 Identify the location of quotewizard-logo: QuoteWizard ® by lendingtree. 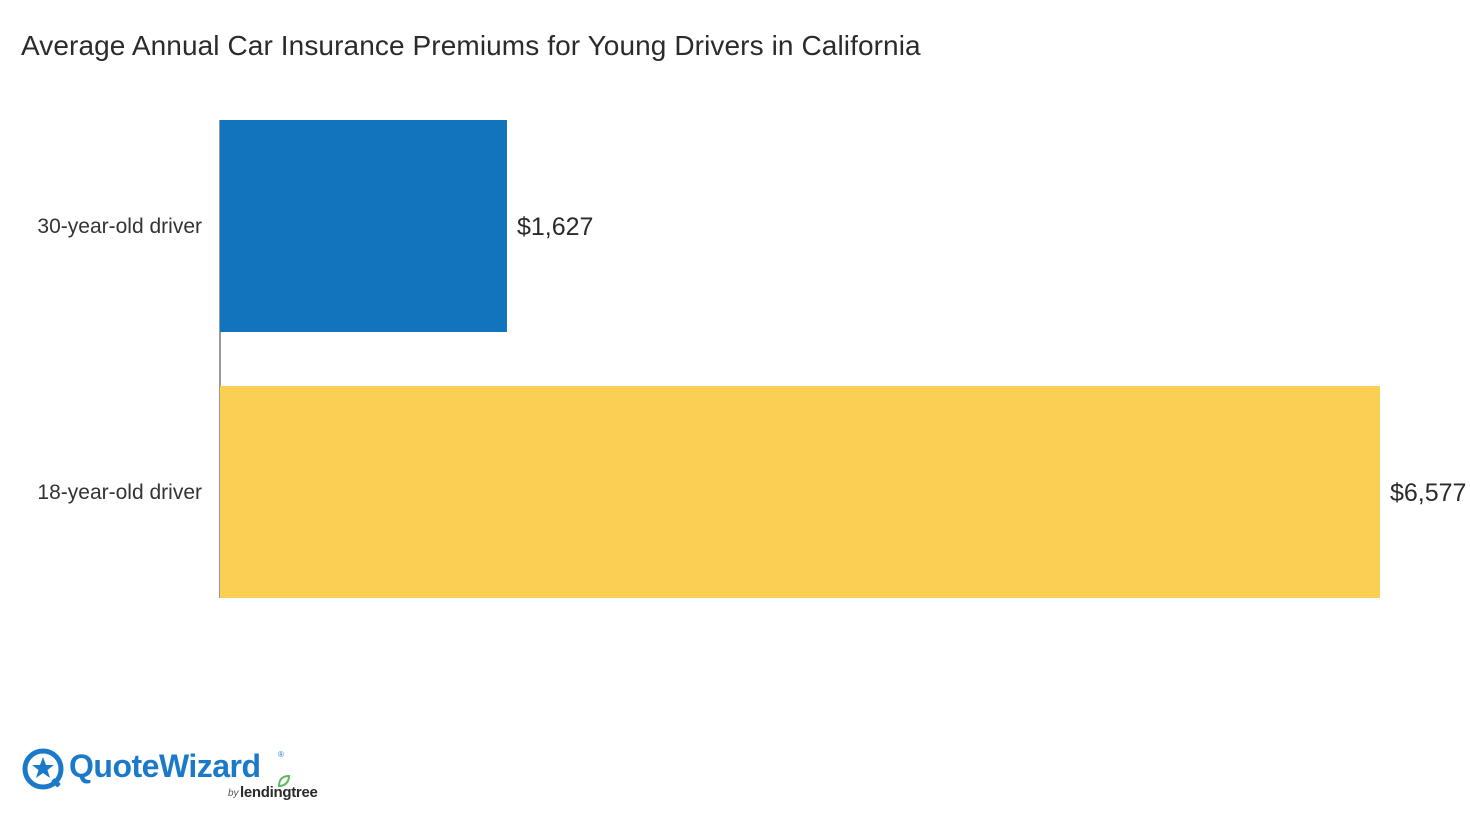
(182, 776).